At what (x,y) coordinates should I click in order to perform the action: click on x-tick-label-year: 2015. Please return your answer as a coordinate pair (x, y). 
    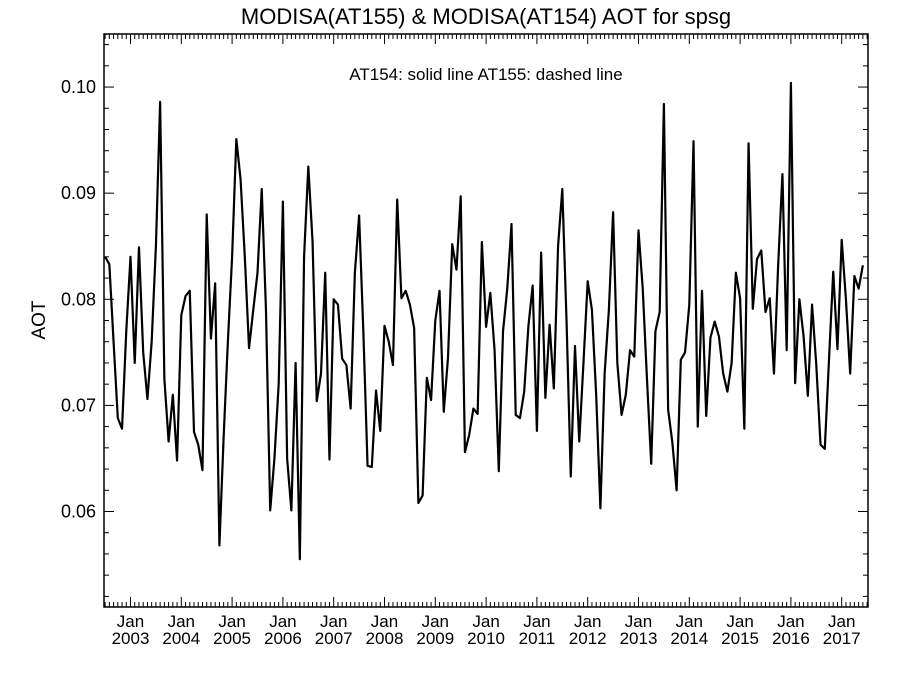
    Looking at the image, I should click on (740, 638).